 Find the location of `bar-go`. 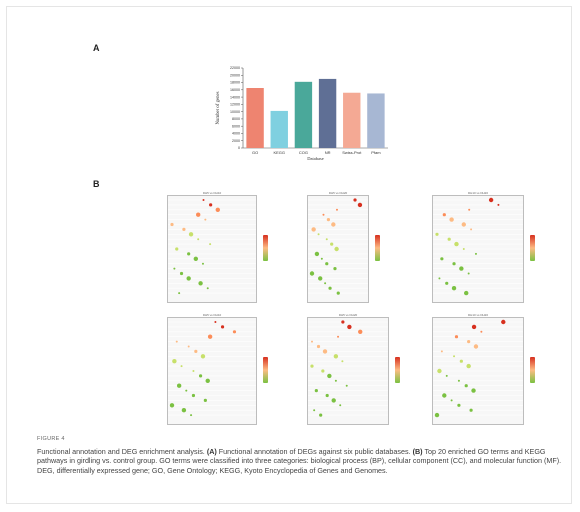

bar-go is located at coordinates (255, 118).